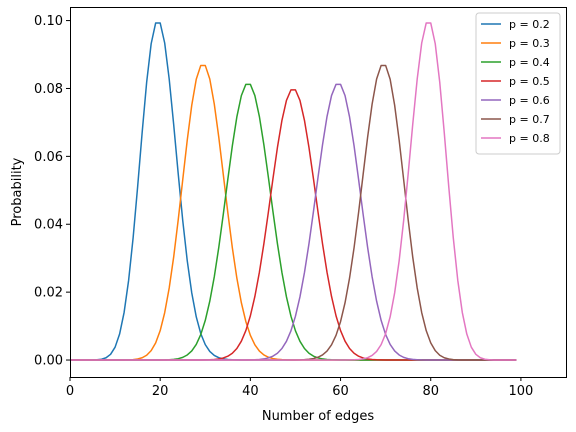  Describe the element at coordinates (52, 191) in the screenshot. I see `y-axis: 0.00 0.02 0.04 0.06 0.08 0.10` at that location.